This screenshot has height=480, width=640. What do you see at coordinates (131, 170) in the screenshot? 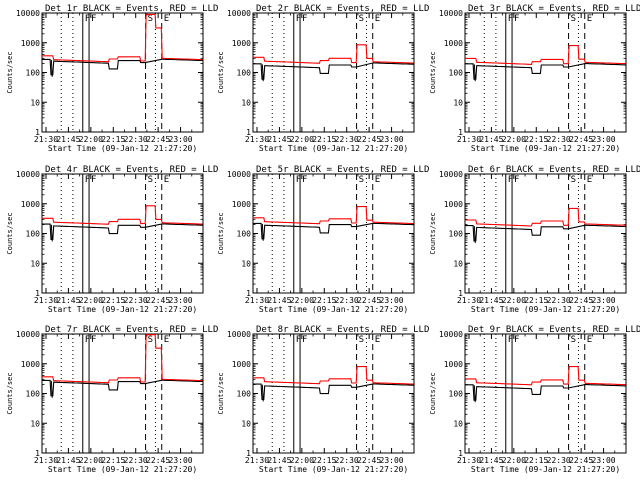
I see `panel-title: Det 4r BLACK = Events, RED = LLD` at bounding box center [131, 170].